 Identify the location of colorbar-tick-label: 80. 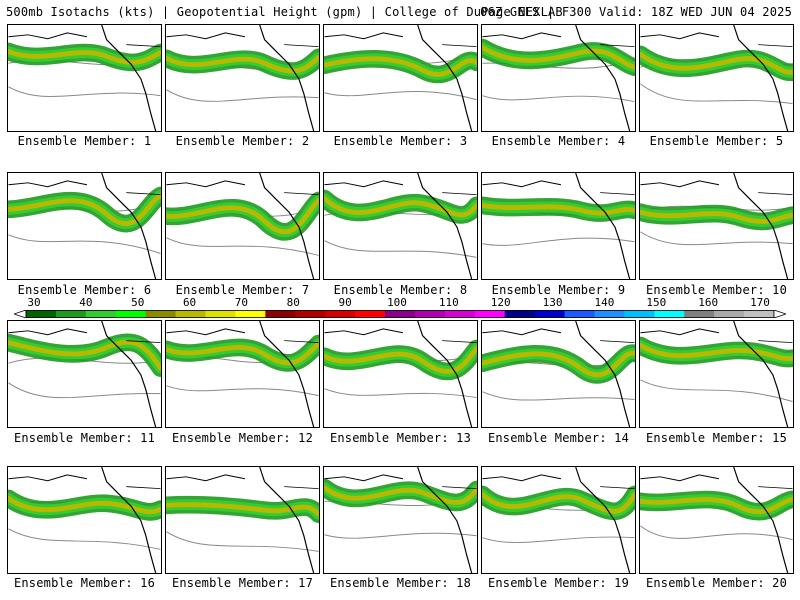
(293, 302).